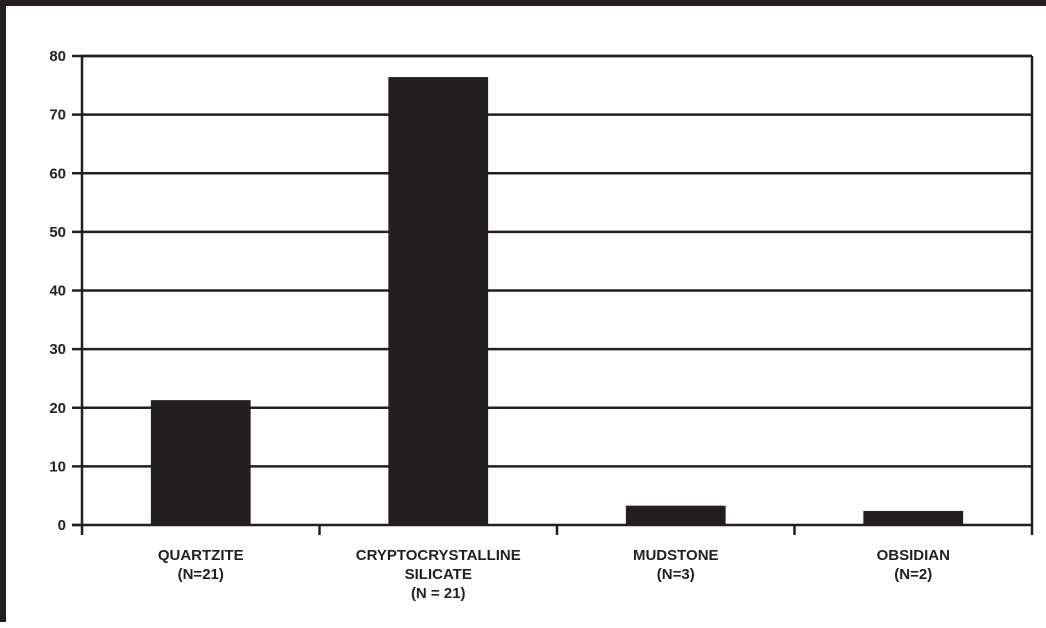  I want to click on y-tick-label: 40, so click(57, 291).